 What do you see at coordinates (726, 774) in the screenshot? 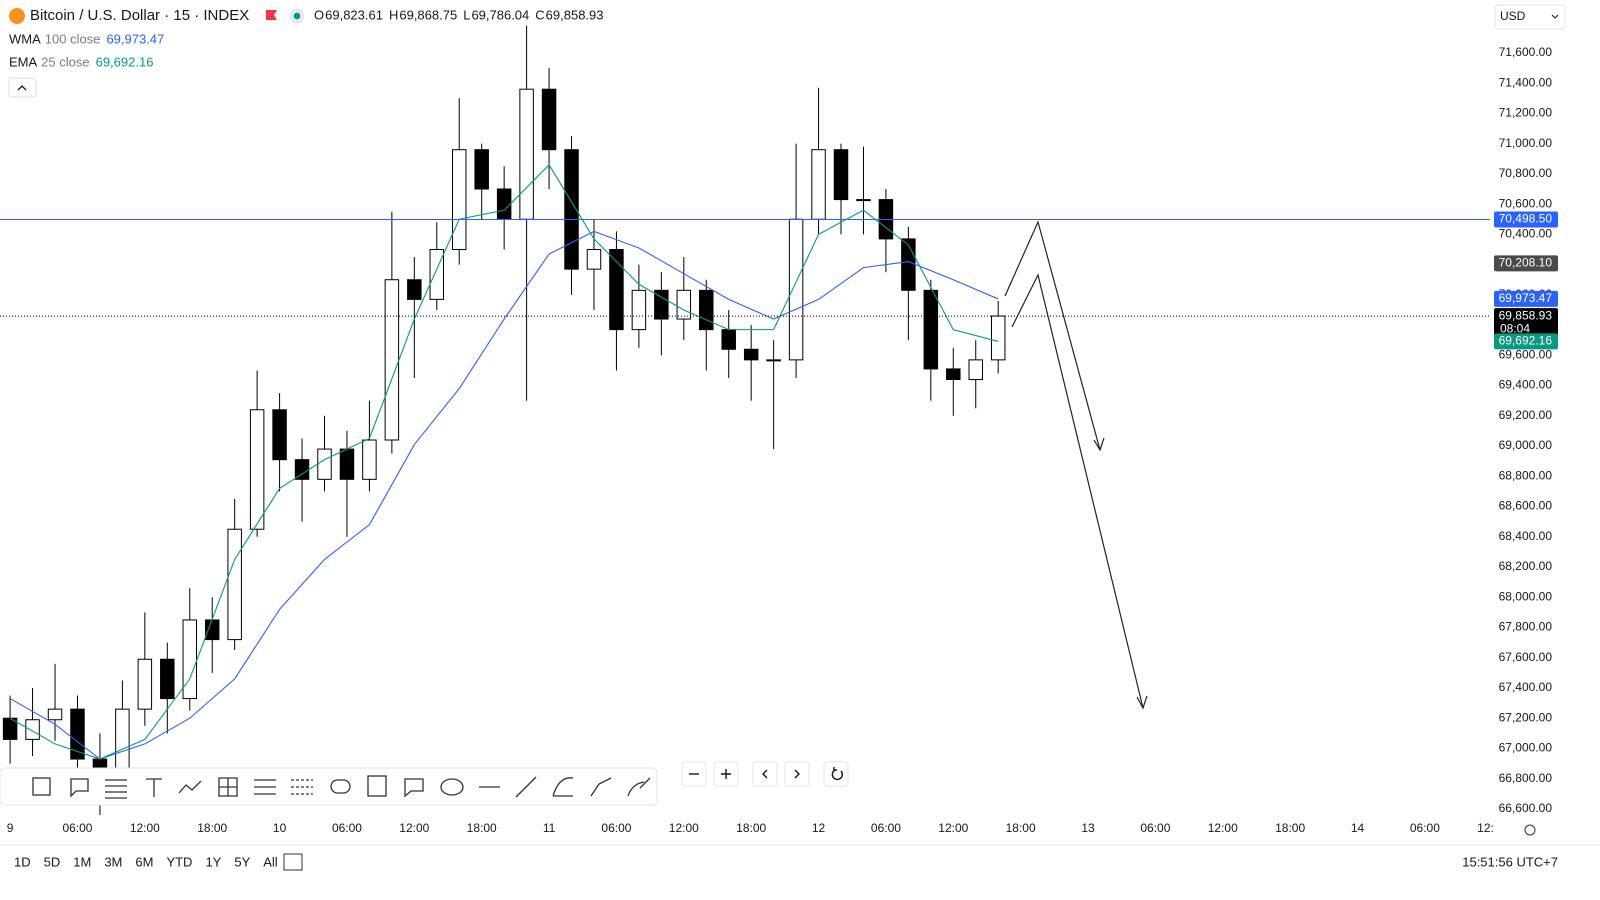
I see `plus-icon` at bounding box center [726, 774].